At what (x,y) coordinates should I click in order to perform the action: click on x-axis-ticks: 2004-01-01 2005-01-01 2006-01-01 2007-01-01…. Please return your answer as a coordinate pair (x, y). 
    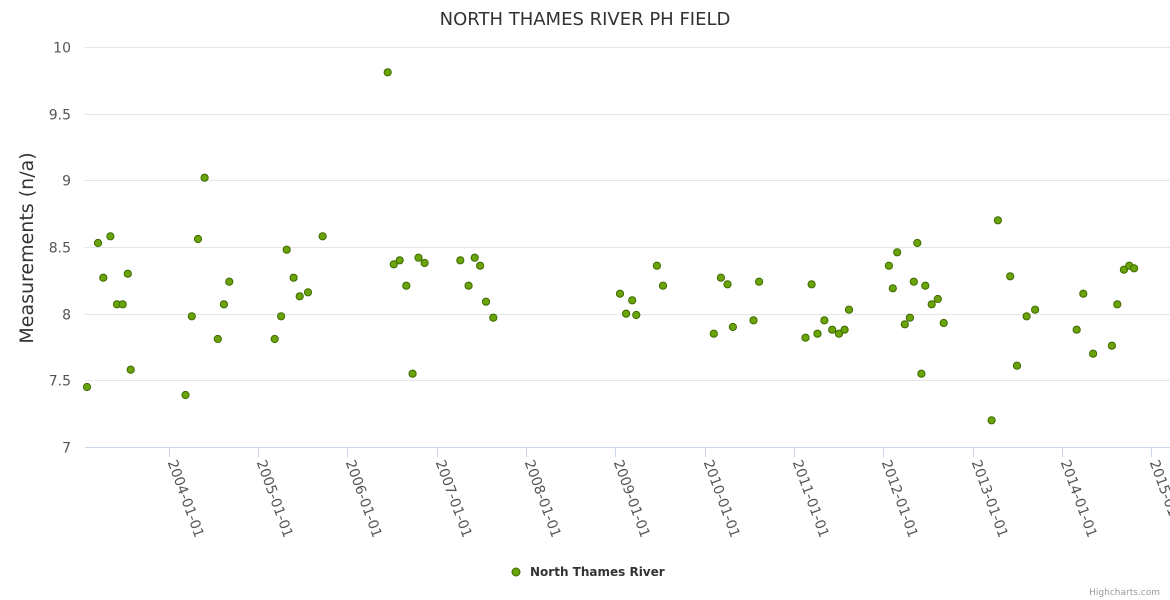
    Looking at the image, I should click on (667, 493).